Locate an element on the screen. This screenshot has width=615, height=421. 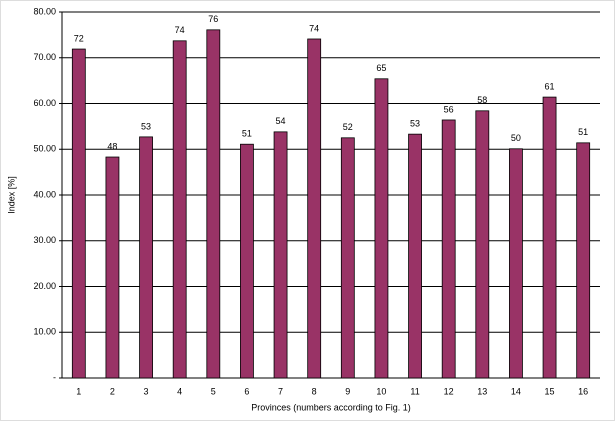
value-label: 54 is located at coordinates (281, 121).